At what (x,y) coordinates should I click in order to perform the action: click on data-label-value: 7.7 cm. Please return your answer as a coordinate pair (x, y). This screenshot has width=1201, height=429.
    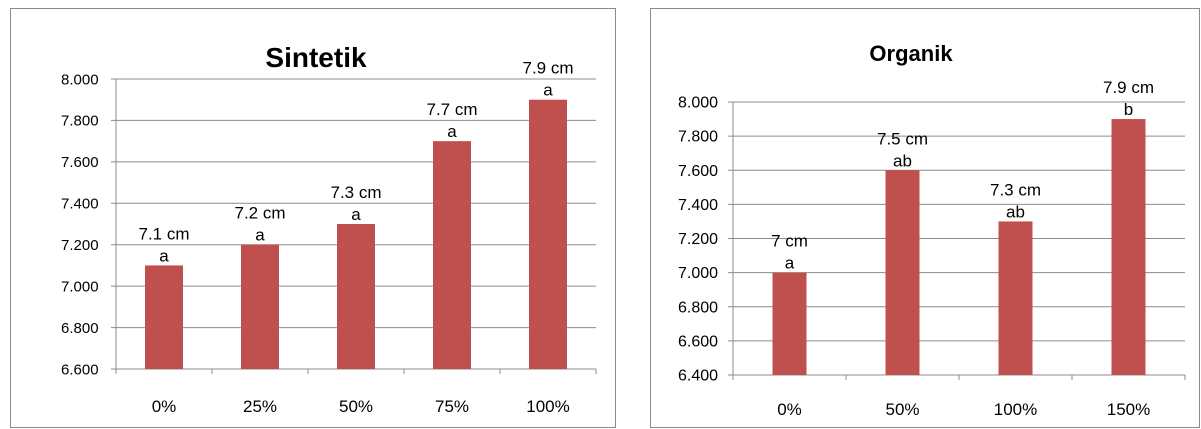
    Looking at the image, I should click on (451, 109).